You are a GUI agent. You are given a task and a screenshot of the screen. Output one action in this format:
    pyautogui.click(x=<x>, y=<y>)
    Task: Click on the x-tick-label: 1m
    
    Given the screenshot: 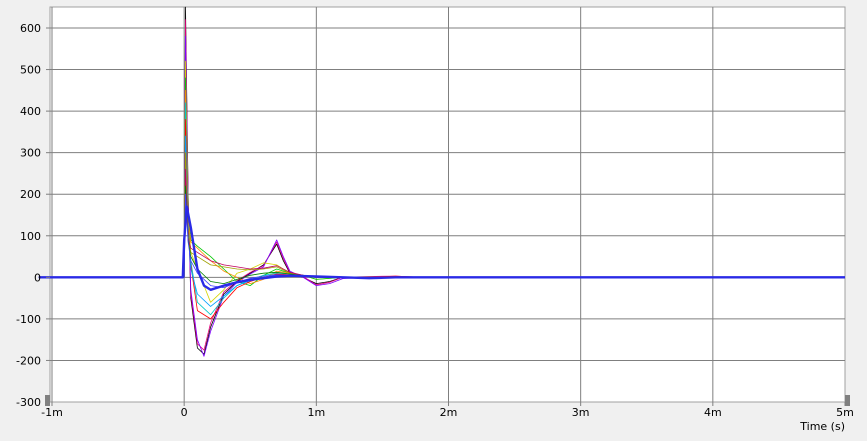 What is the action you would take?
    pyautogui.click(x=316, y=412)
    